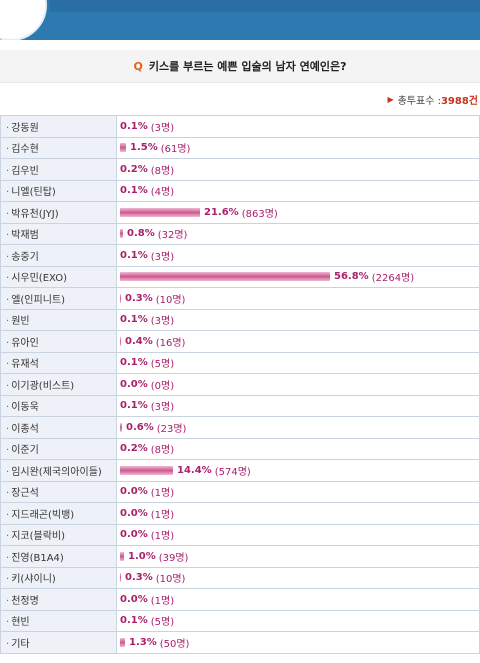  I want to click on table-row: · 기타 1.3% (50명), so click(240, 642).